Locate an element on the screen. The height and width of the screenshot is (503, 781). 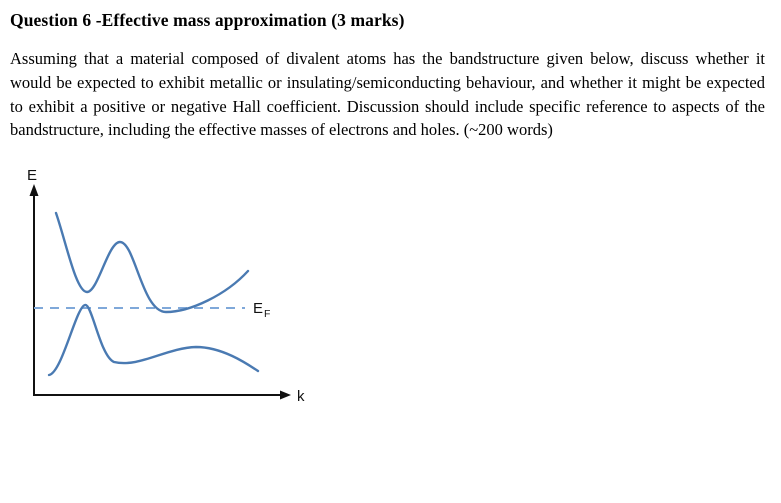
k-axis-label: k is located at coordinates (301, 396).